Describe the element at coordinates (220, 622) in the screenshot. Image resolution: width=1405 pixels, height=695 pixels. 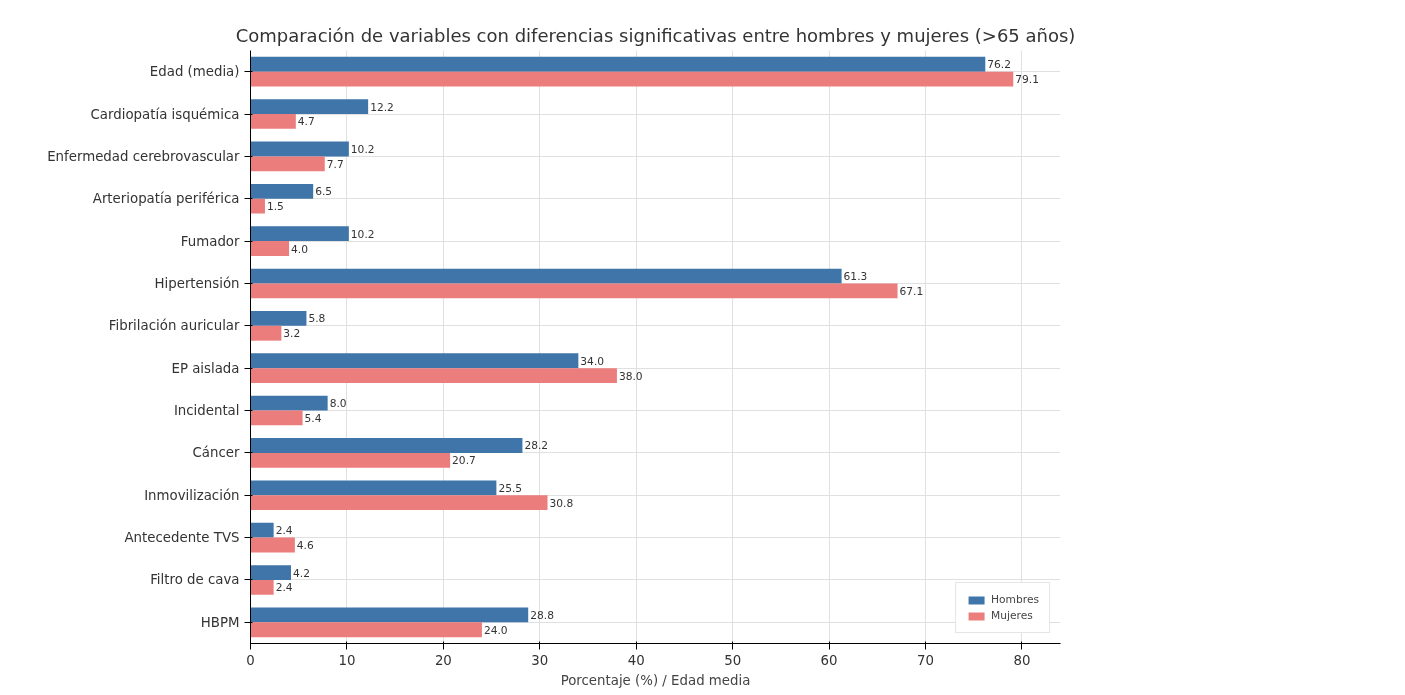
I see `y-tick-label: HBPM` at that location.